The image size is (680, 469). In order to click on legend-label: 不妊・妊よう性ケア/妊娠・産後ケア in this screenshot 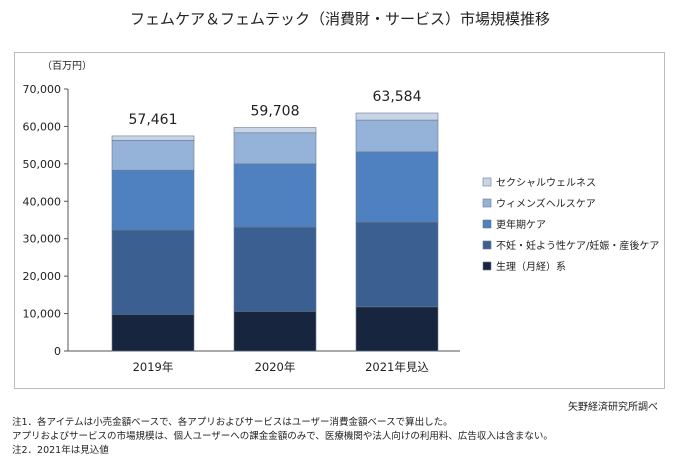, I will do `click(577, 245)`.